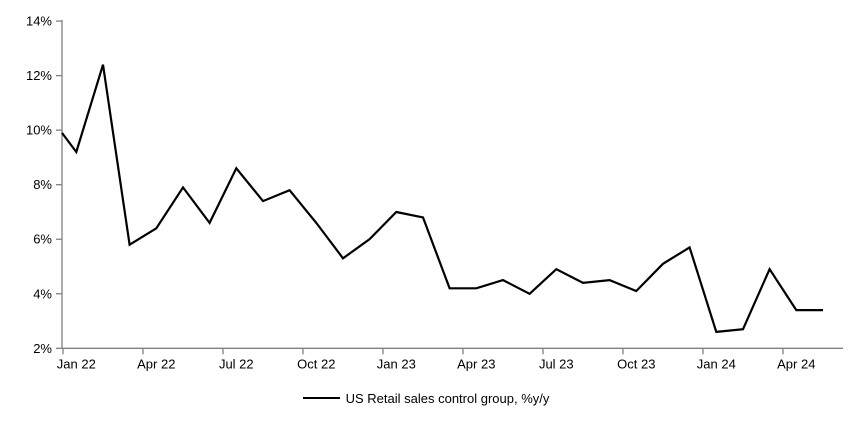 The image size is (852, 423). I want to click on x-axis-tick-label: Jan 23, so click(396, 363).